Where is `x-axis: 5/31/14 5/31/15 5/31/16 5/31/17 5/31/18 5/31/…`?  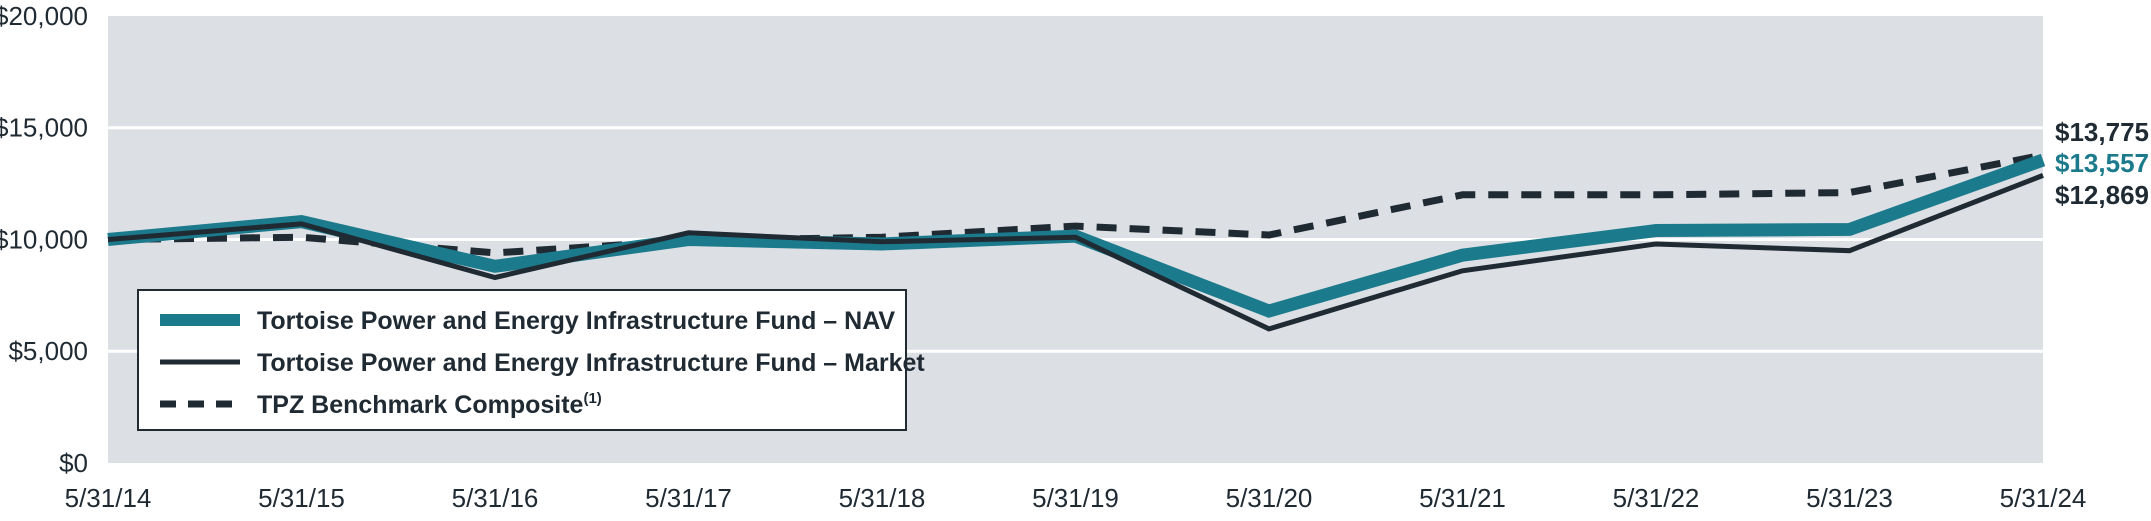
x-axis: 5/31/14 5/31/15 5/31/16 5/31/17 5/31/18 5/31/… is located at coordinates (1076, 498).